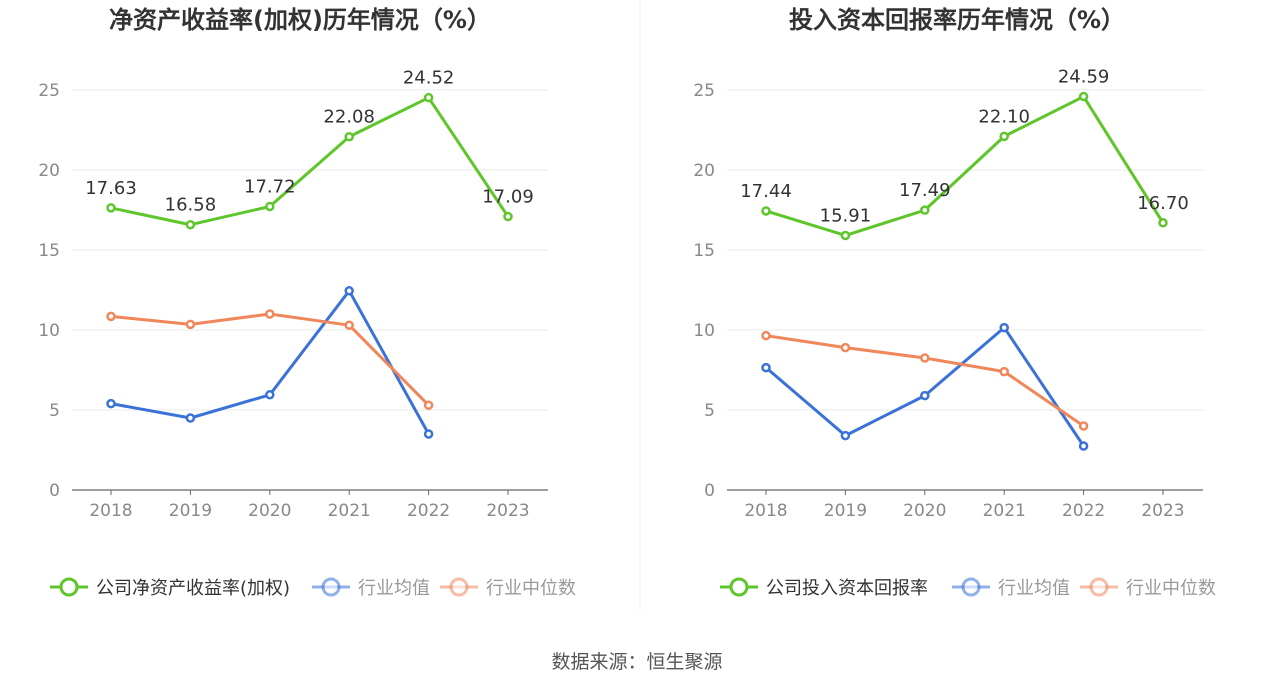  What do you see at coordinates (1084, 77) in the screenshot?
I see `data-label: 24.59` at bounding box center [1084, 77].